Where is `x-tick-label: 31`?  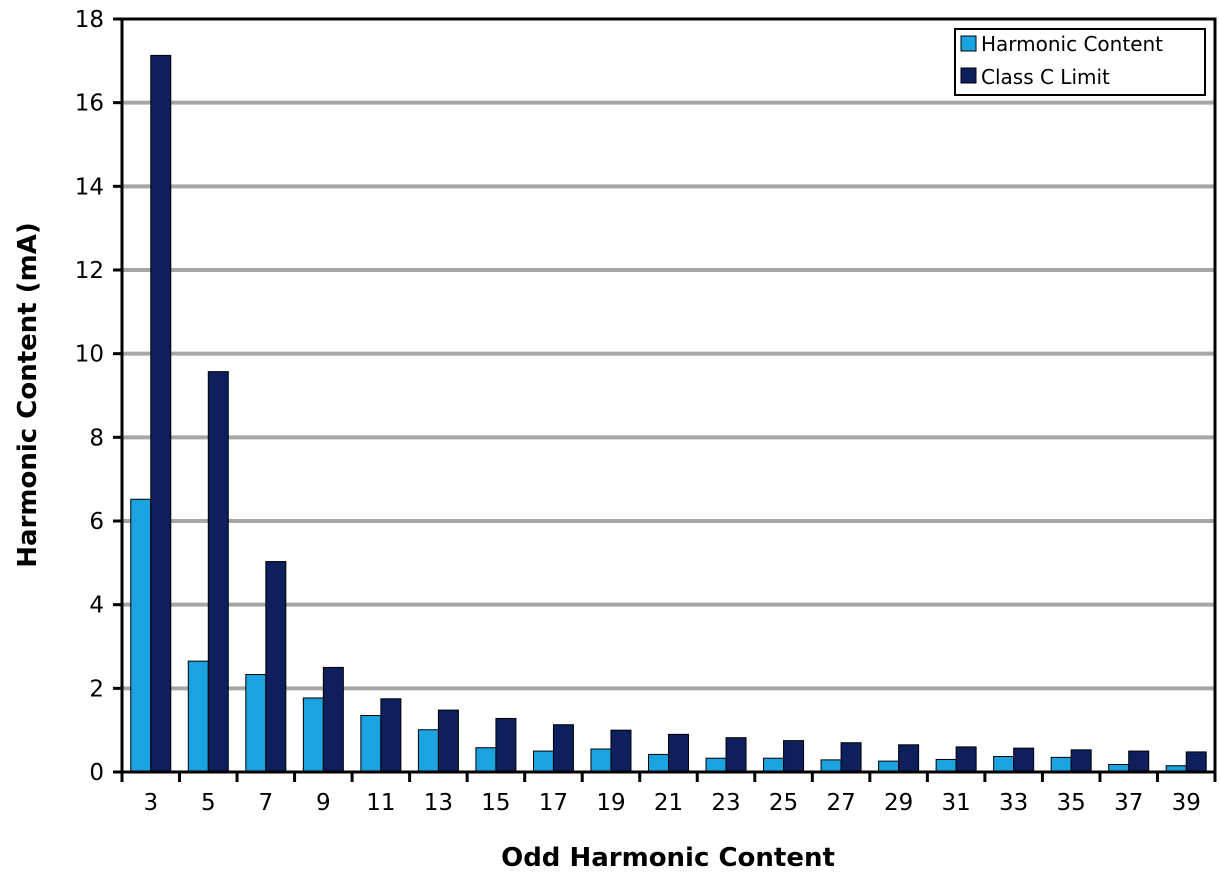 x-tick-label: 31 is located at coordinates (955, 803).